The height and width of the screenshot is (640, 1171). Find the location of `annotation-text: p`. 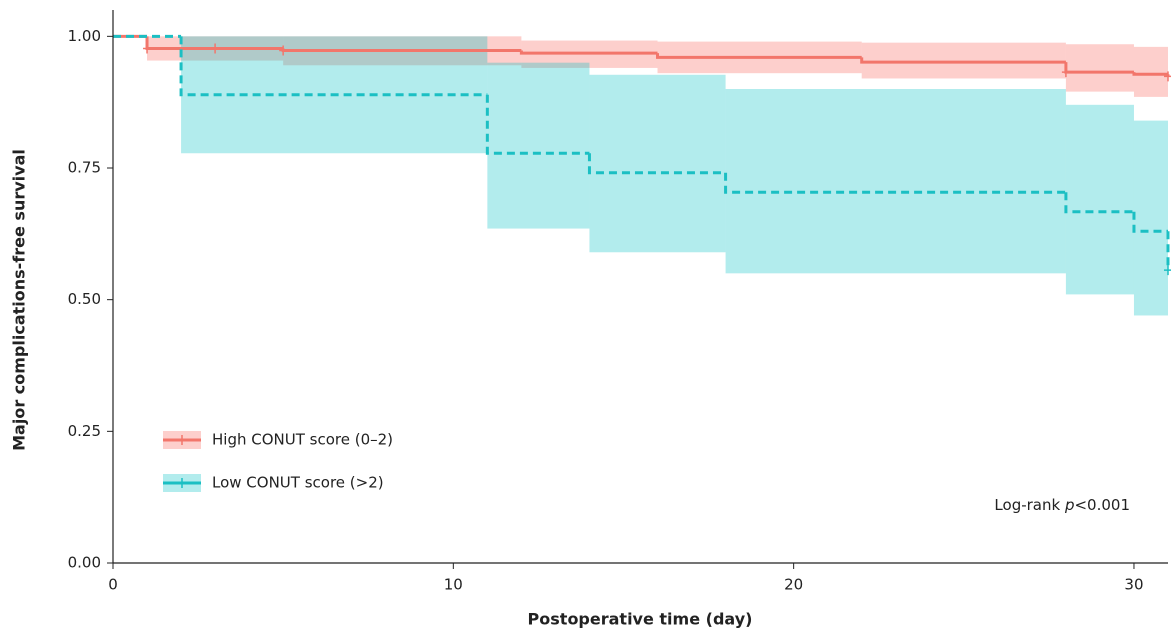

annotation-text: p is located at coordinates (1069, 505).